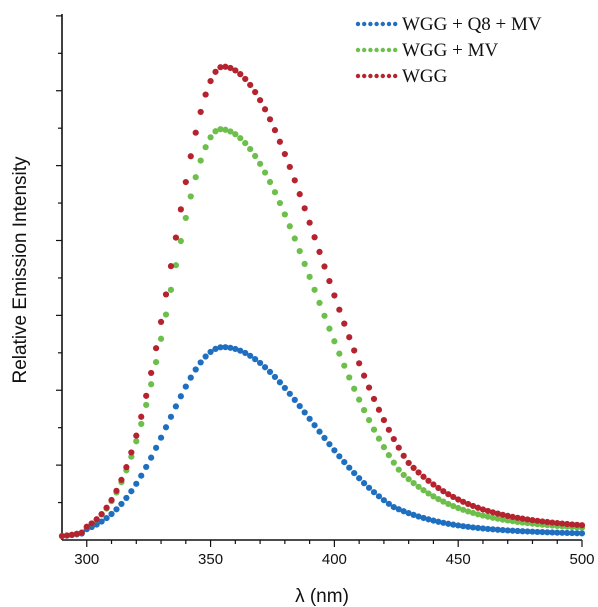  Describe the element at coordinates (581, 559) in the screenshot. I see `x-tick-label: 500` at that location.